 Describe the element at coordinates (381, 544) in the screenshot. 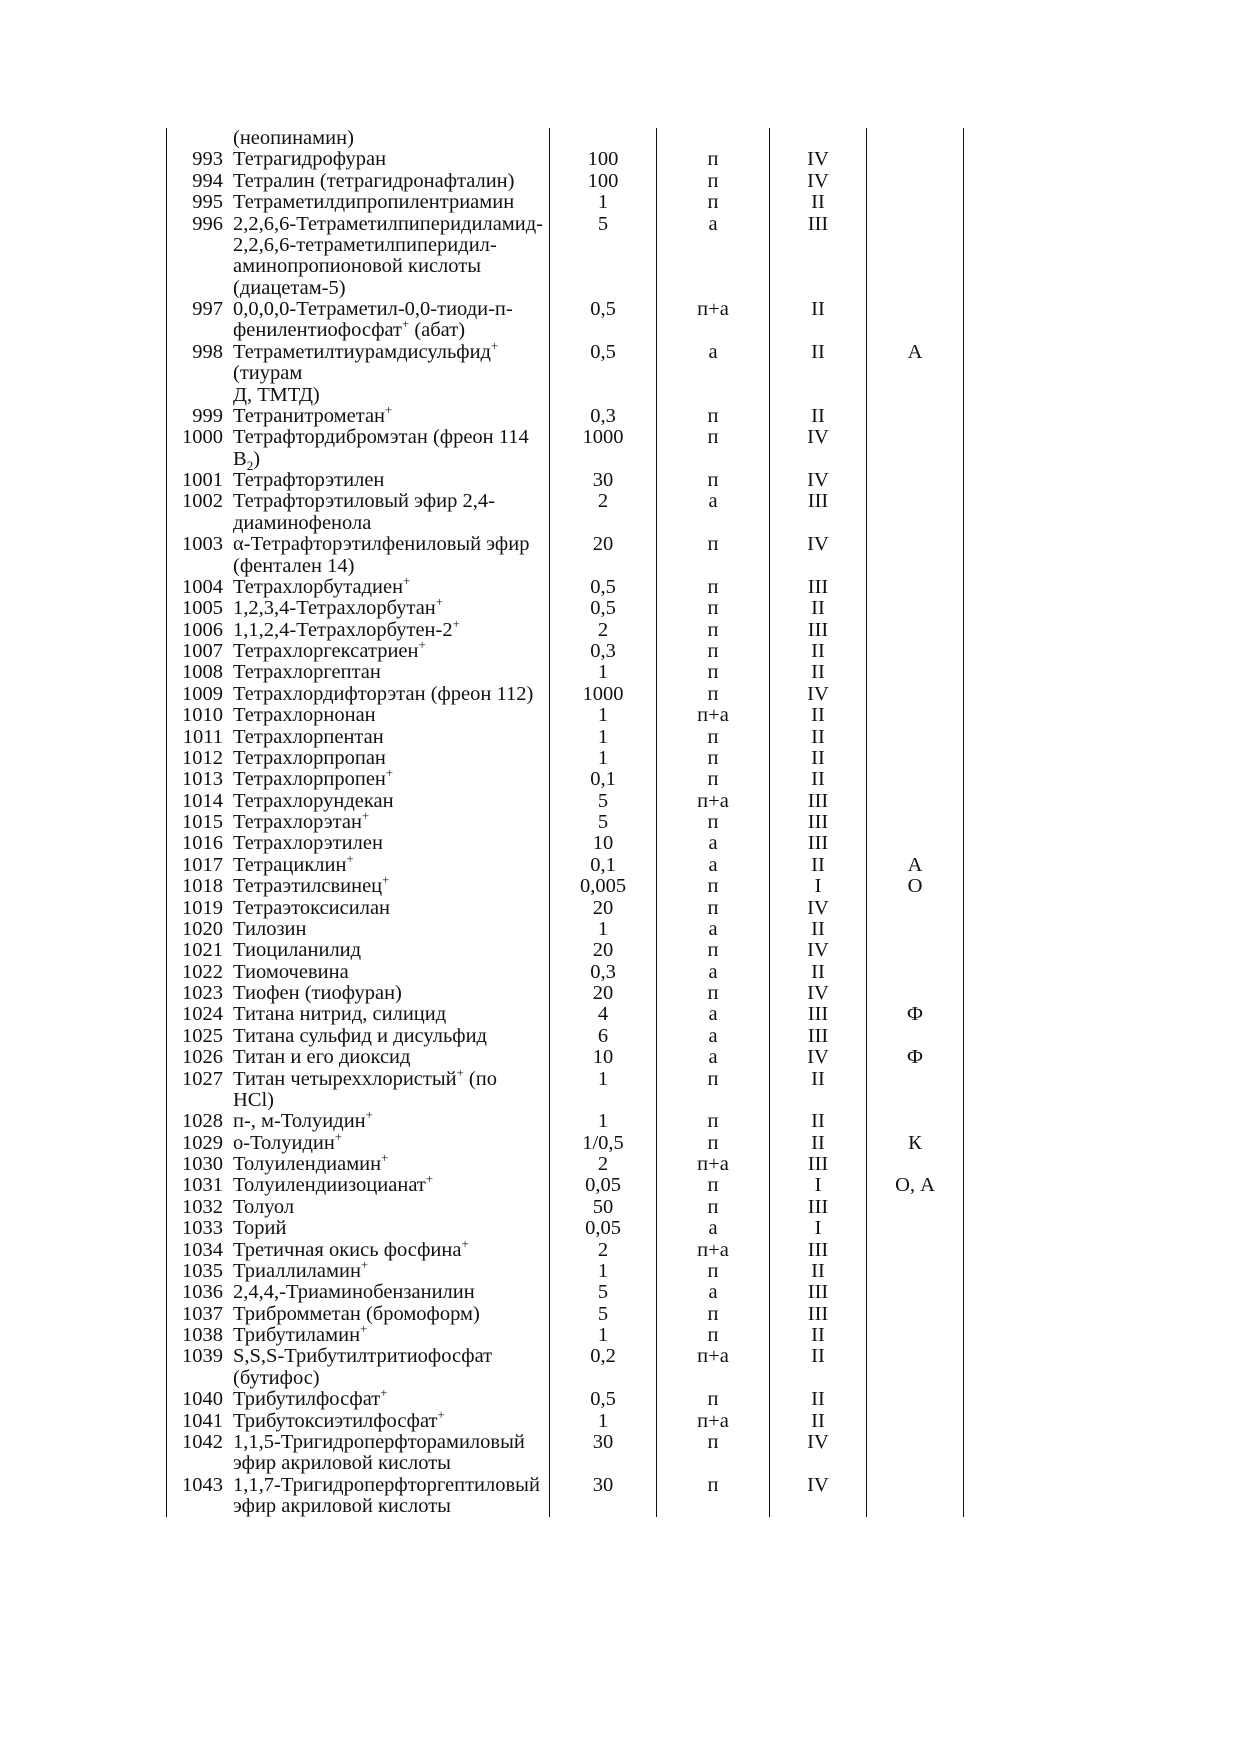

I see `substance-name-line: α-Тетрафторэтилфениловый эфир` at that location.